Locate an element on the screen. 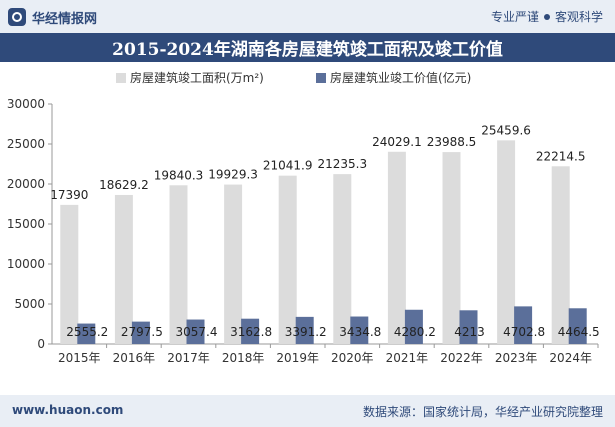  data-label-value: 2797.5 is located at coordinates (142, 332).